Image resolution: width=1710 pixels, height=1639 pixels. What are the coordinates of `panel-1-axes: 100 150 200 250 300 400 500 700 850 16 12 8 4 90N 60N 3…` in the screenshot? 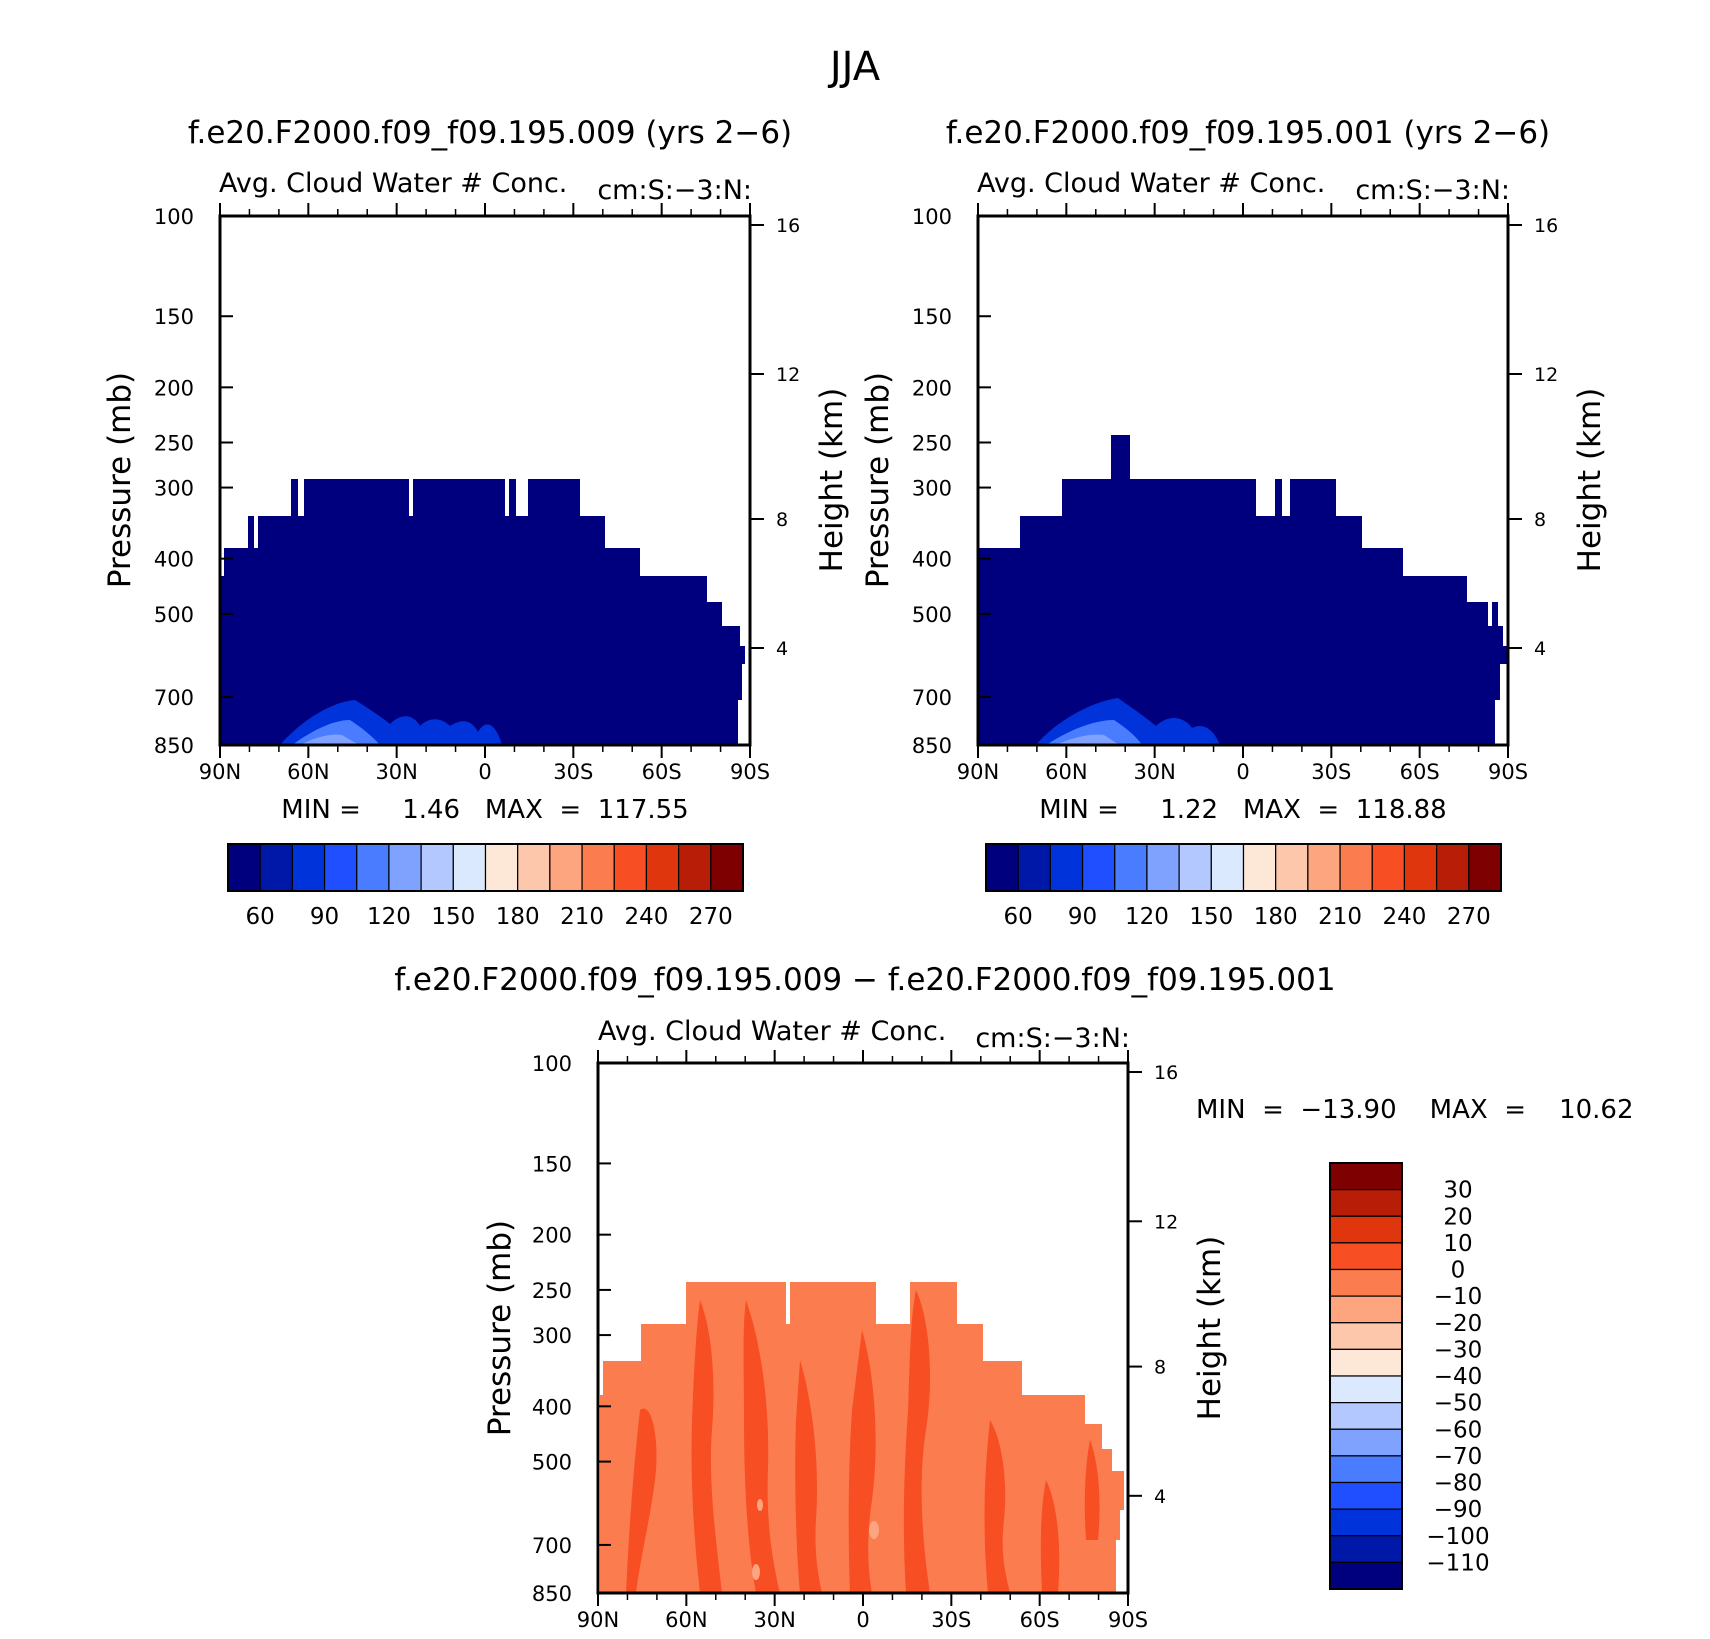 It's located at (477, 493).